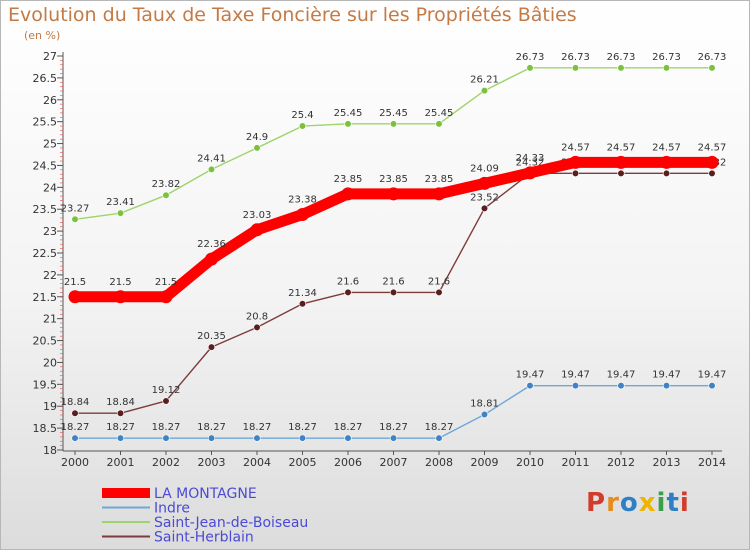 Image resolution: width=750 pixels, height=550 pixels. Describe the element at coordinates (166, 390) in the screenshot. I see `data-label-saint-herblain: 19.12` at that location.